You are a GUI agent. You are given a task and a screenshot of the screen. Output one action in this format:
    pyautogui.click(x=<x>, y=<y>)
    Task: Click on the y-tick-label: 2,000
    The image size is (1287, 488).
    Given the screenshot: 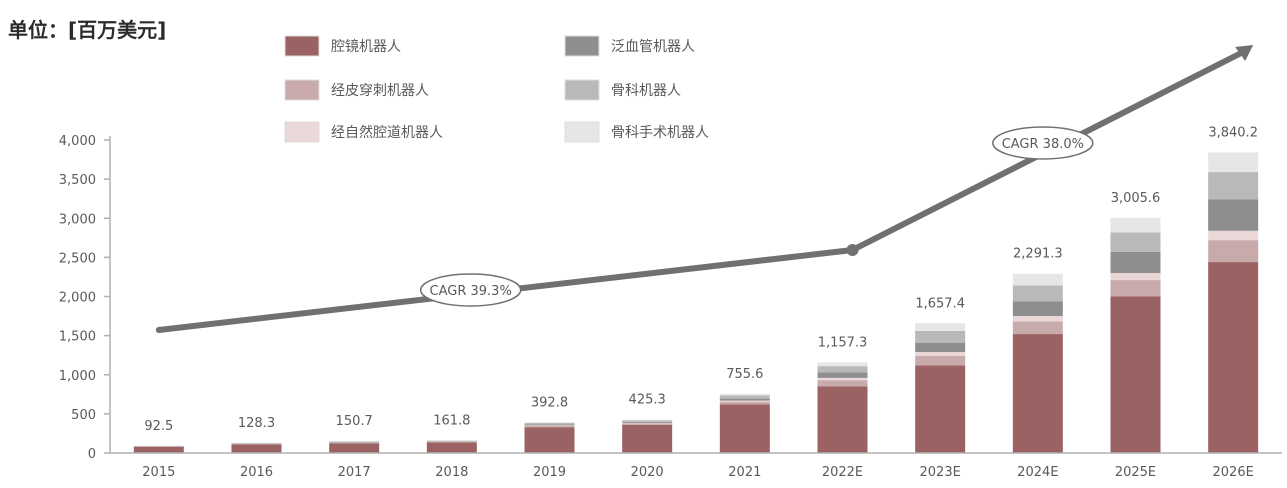 What is the action you would take?
    pyautogui.click(x=77, y=298)
    